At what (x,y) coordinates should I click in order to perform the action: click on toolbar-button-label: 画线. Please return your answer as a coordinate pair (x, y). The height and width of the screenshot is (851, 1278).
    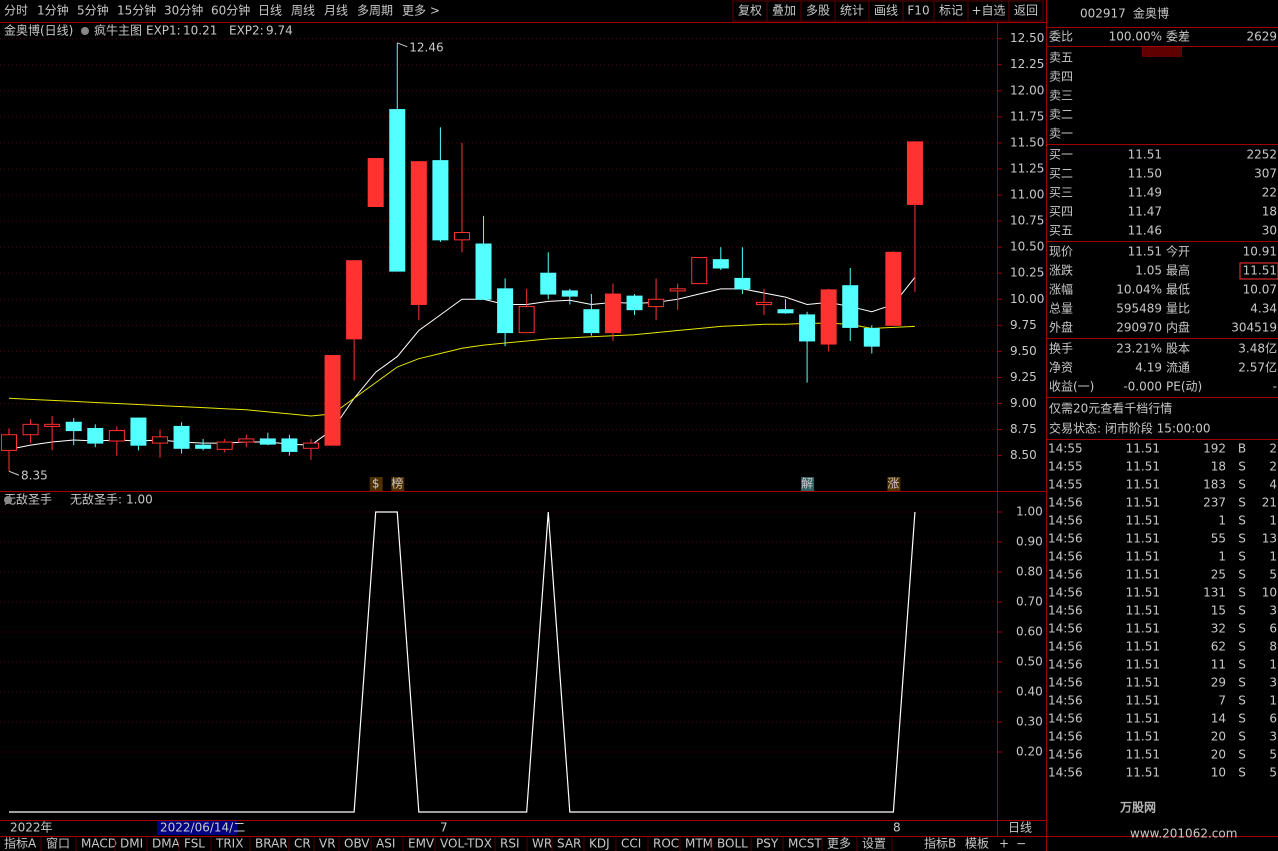
    Looking at the image, I should click on (886, 11).